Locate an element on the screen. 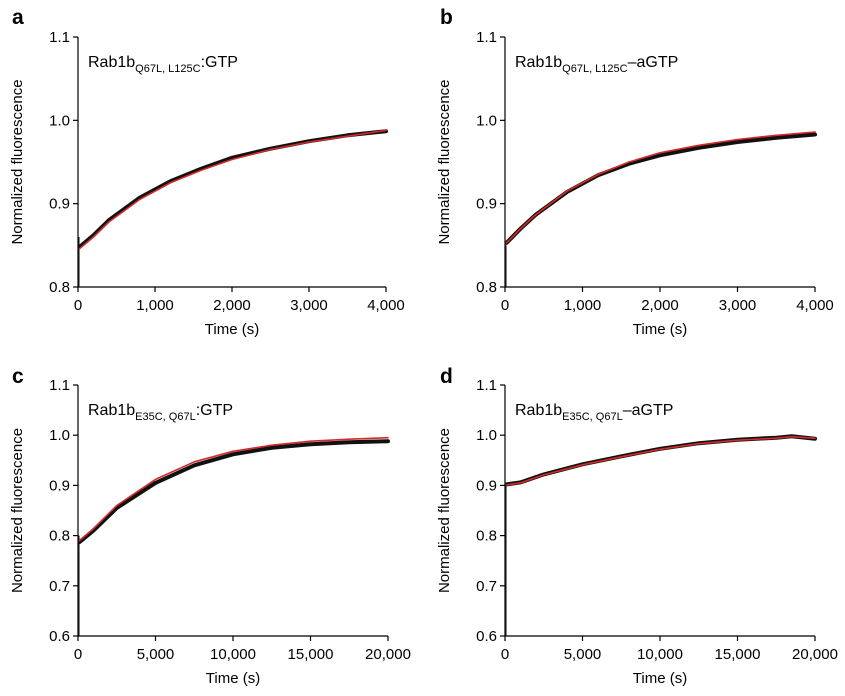 This screenshot has width=845, height=696. series-annotation: Rab1bQ67L, L125C–aGTP is located at coordinates (596, 64).